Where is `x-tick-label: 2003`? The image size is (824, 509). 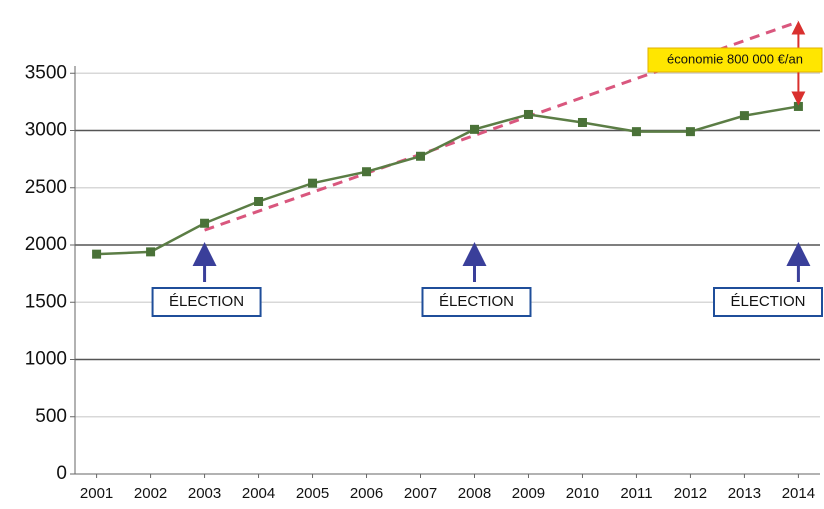
x-tick-label: 2003 is located at coordinates (204, 493).